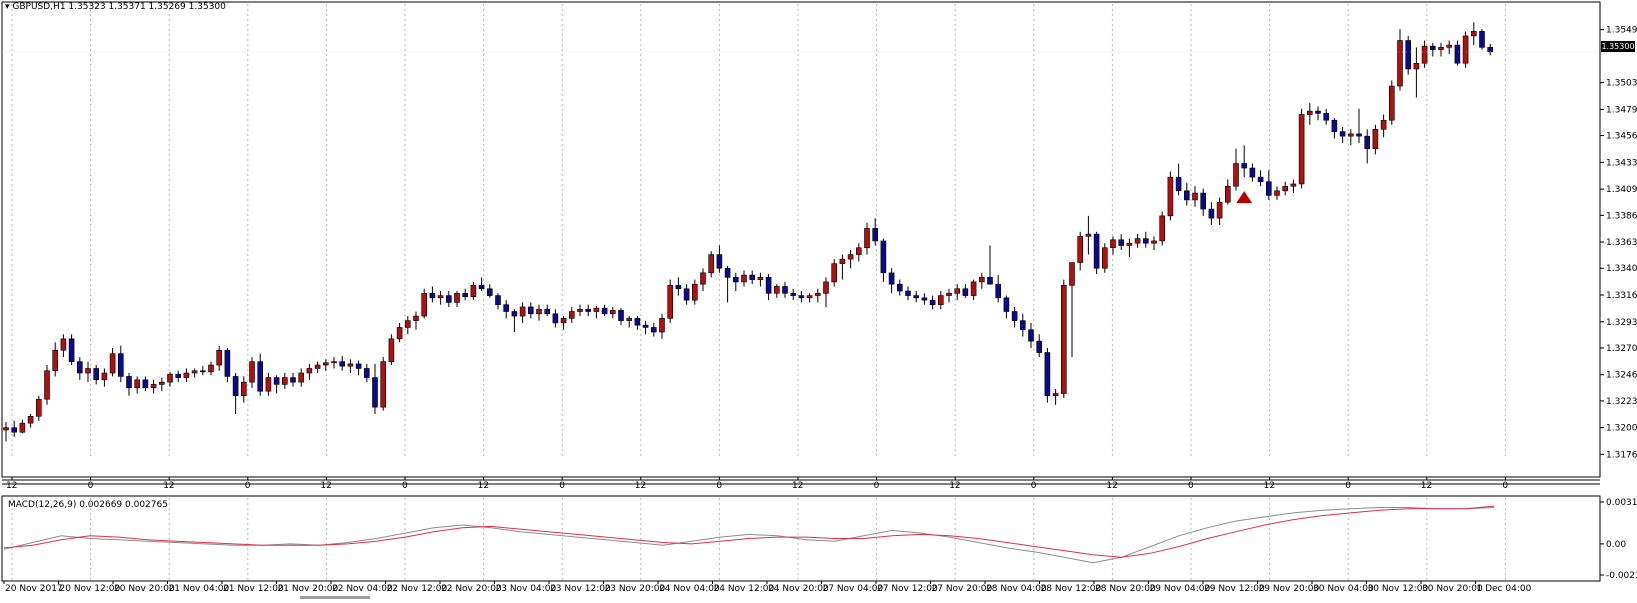  Describe the element at coordinates (308, 589) in the screenshot. I see `date-axis-label: 21 Nov 20:00` at that location.